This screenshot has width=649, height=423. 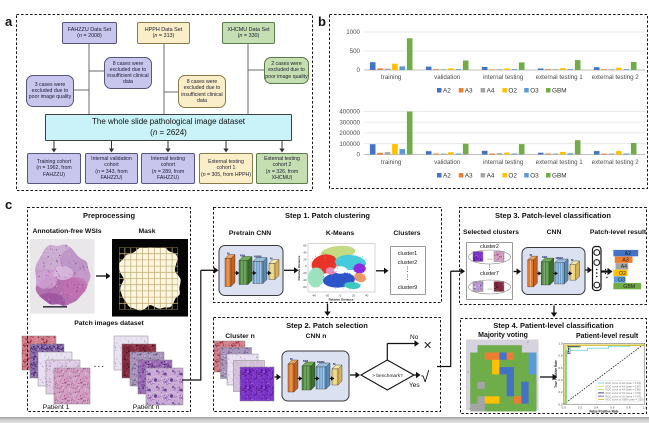 What do you see at coordinates (623, 383) in the screenshot?
I see `svg-text: ROC curve of A2 (area = 0.94)` at bounding box center [623, 383].